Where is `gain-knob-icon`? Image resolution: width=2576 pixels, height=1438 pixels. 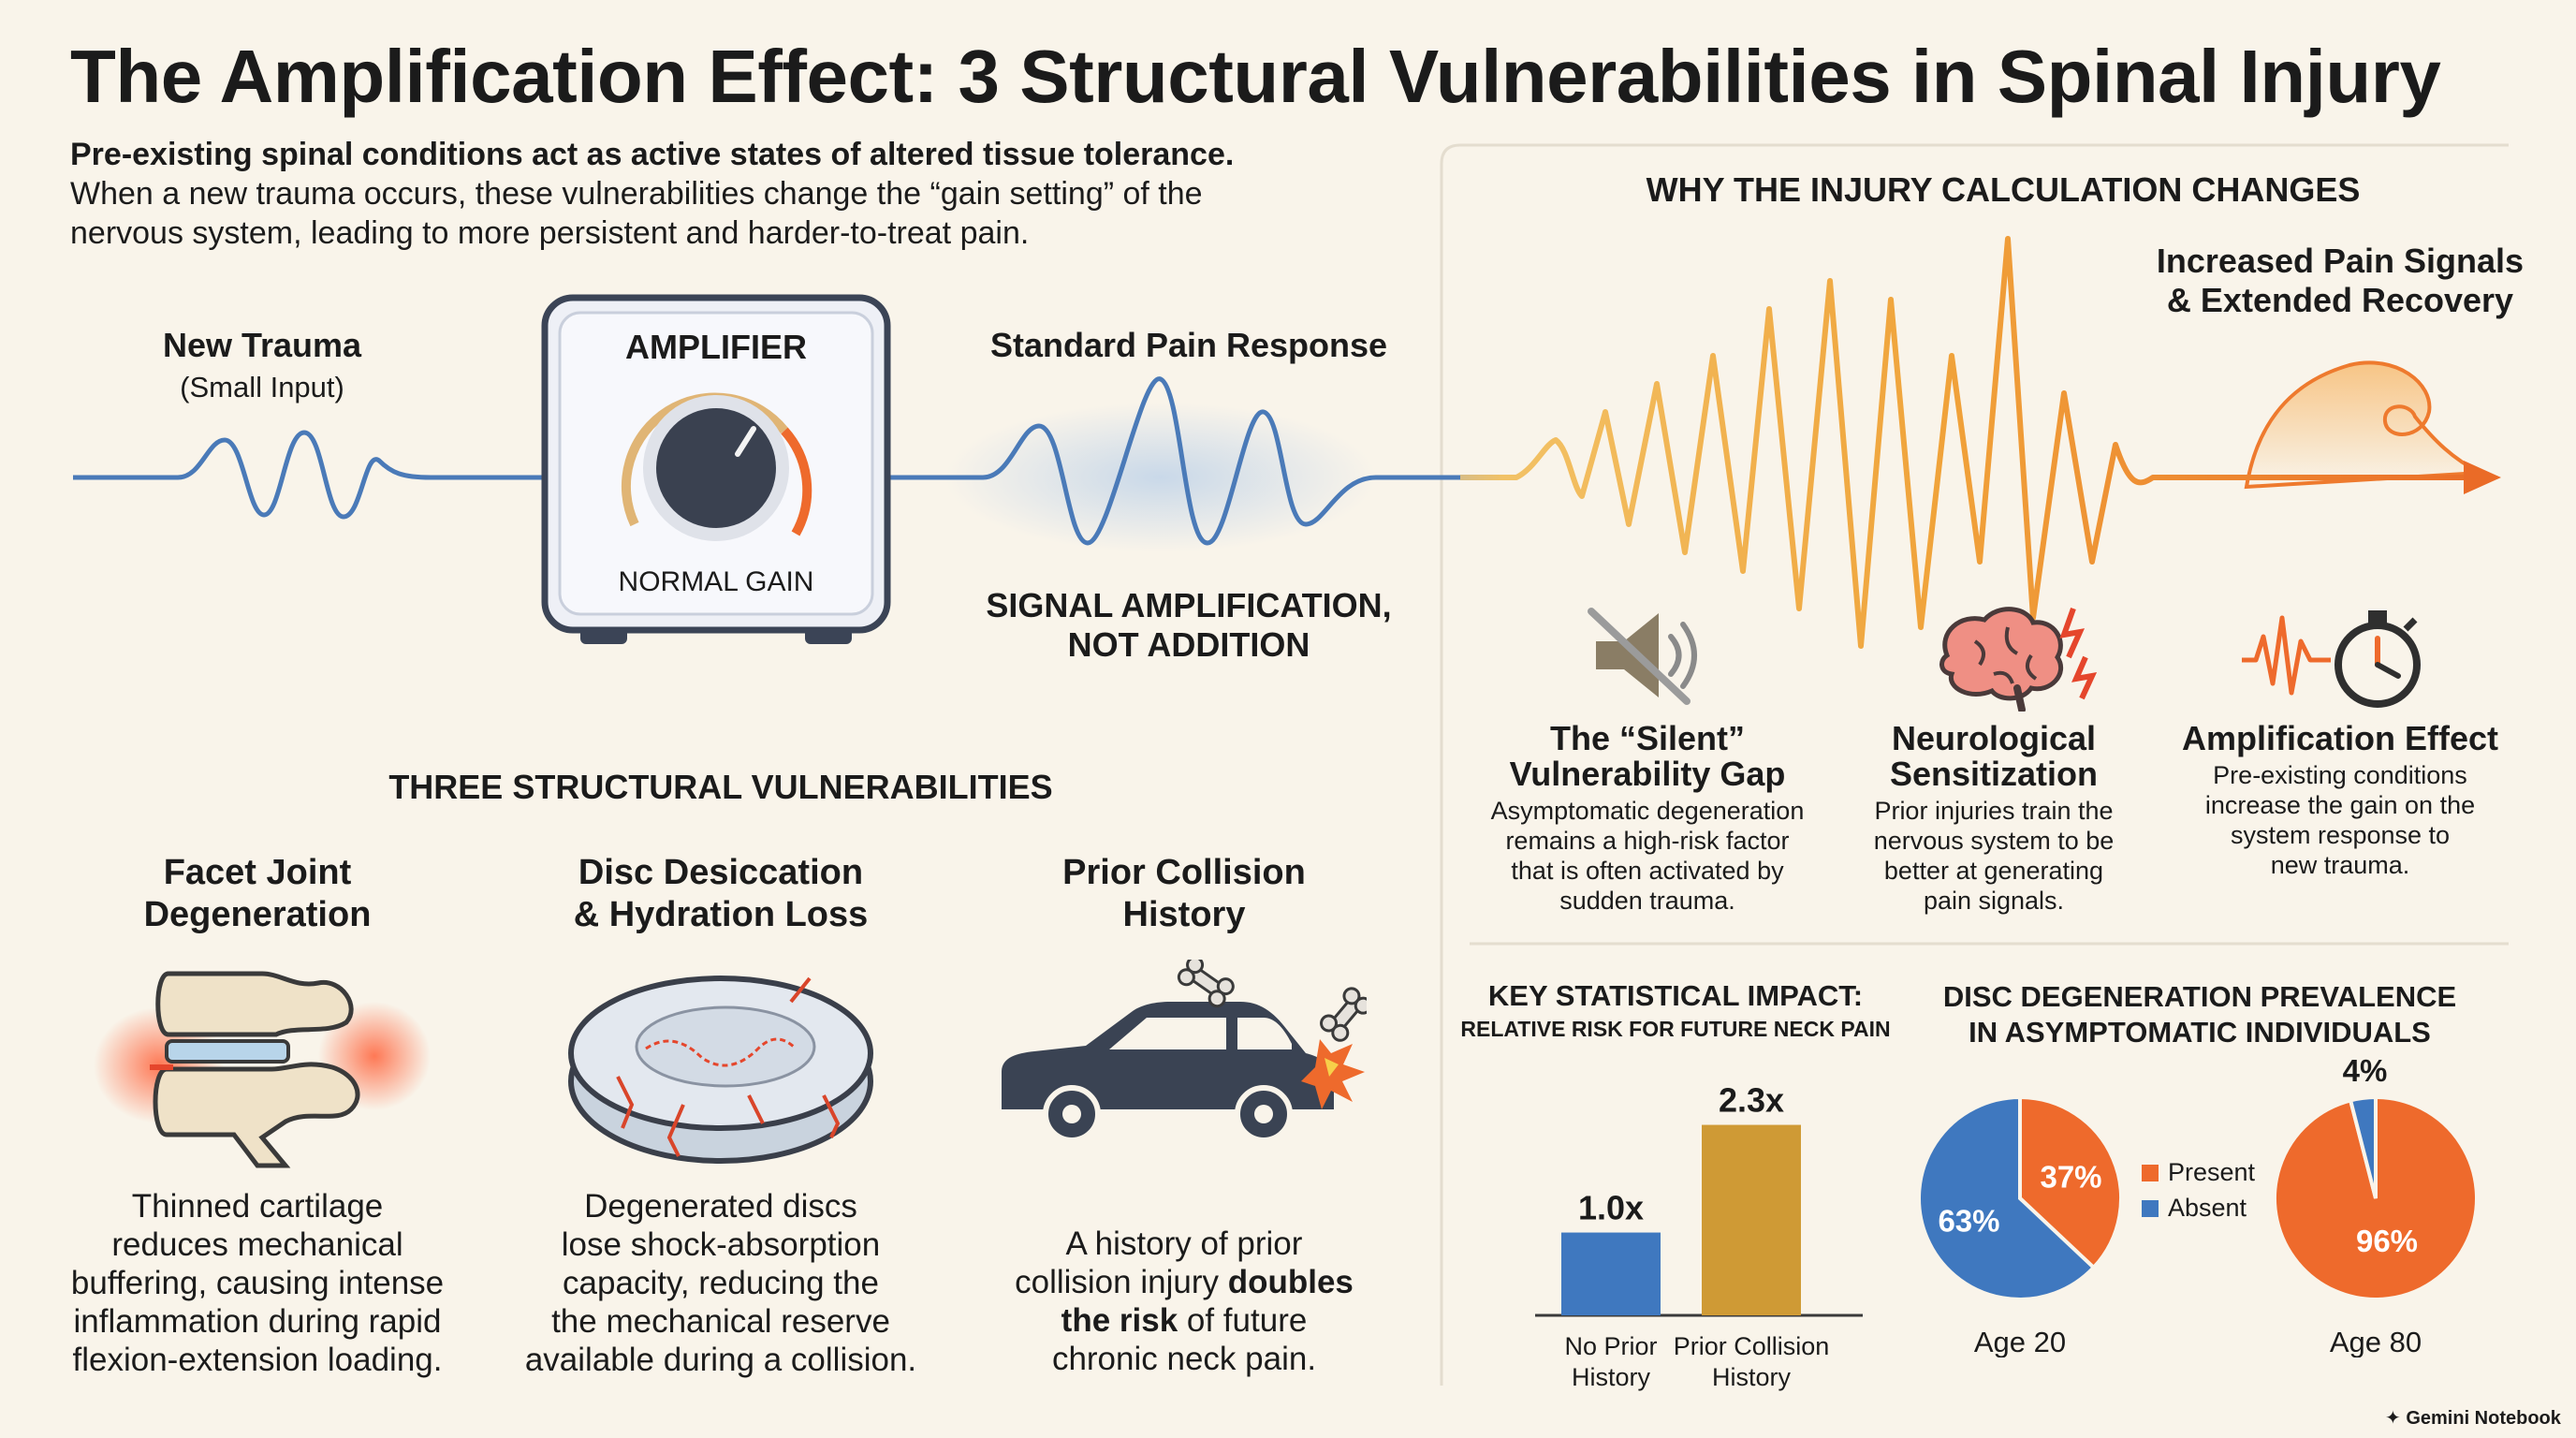 gain-knob-icon is located at coordinates (716, 468).